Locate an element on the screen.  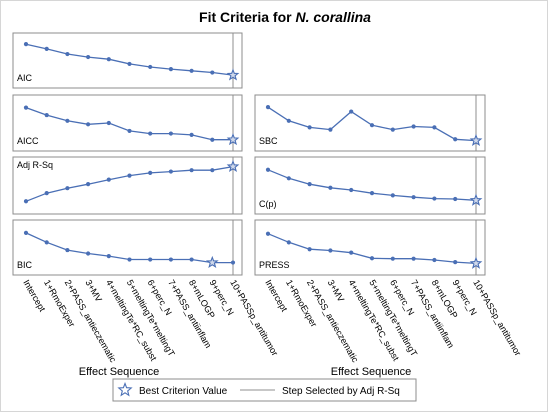
panel-label: C(p) is located at coordinates (268, 204).